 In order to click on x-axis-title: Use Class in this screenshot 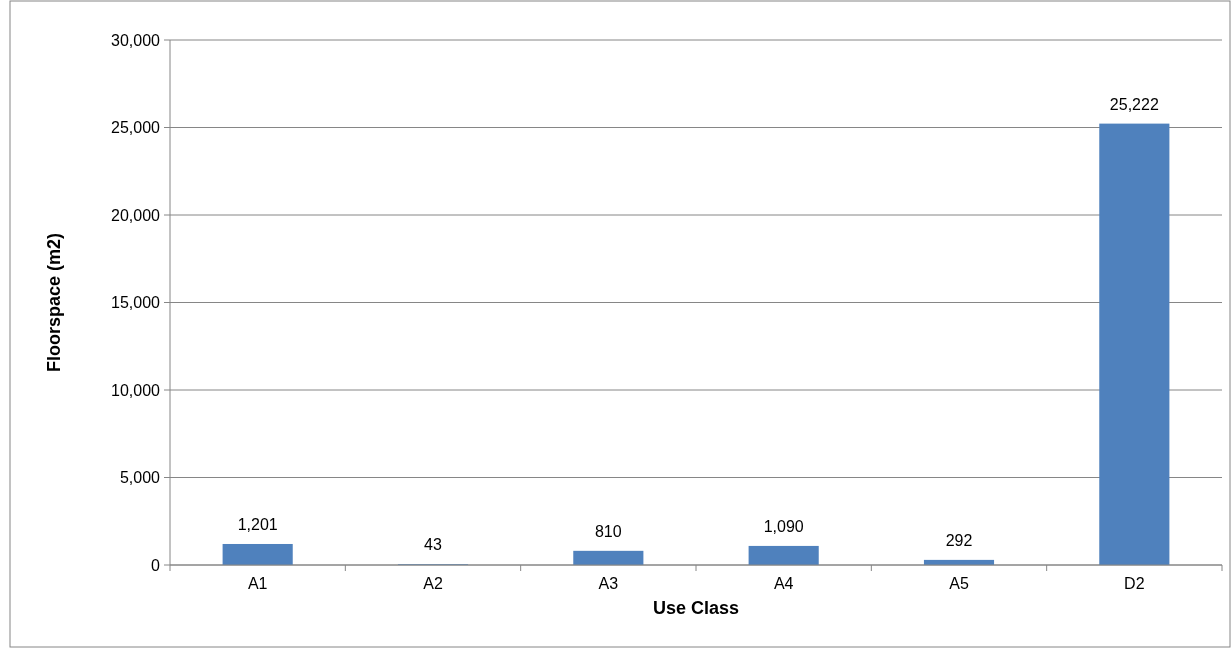, I will do `click(696, 608)`.